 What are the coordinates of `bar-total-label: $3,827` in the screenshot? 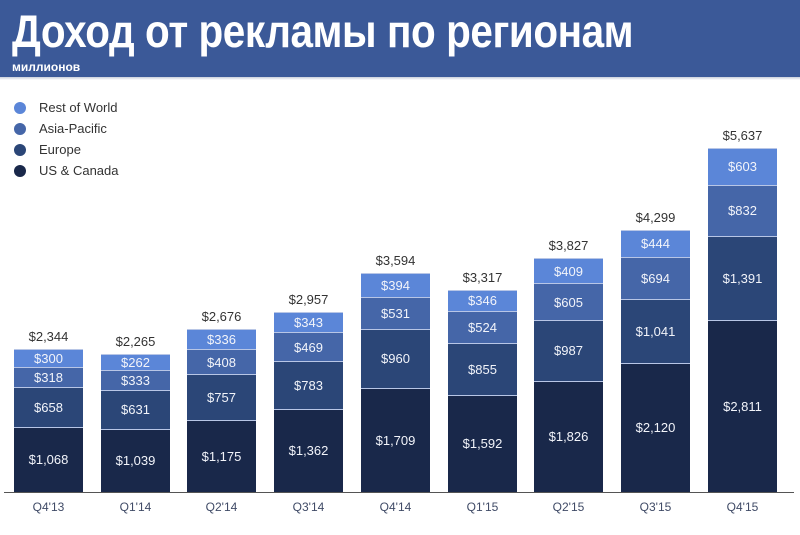 It's located at (568, 246).